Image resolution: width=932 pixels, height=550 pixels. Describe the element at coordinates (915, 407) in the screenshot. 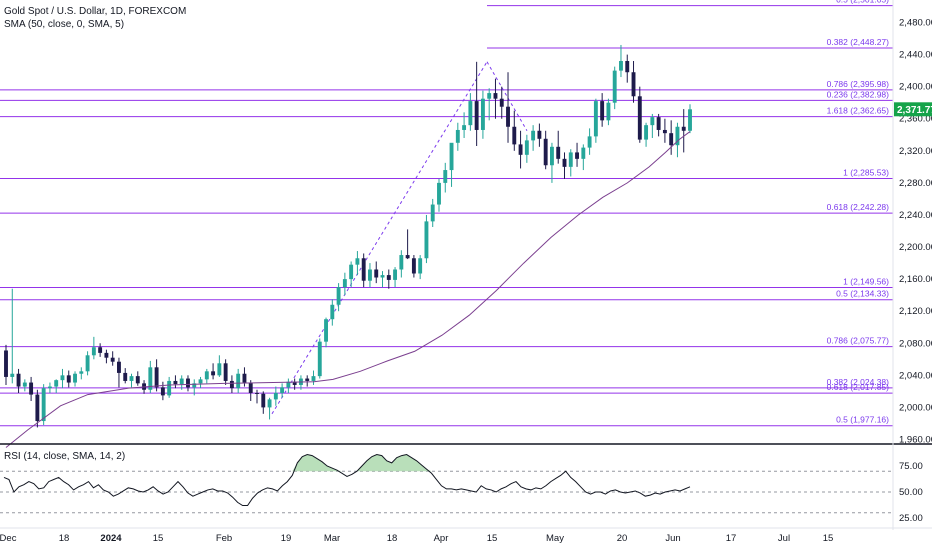

I see `price-tick-label: 2,000.00` at that location.